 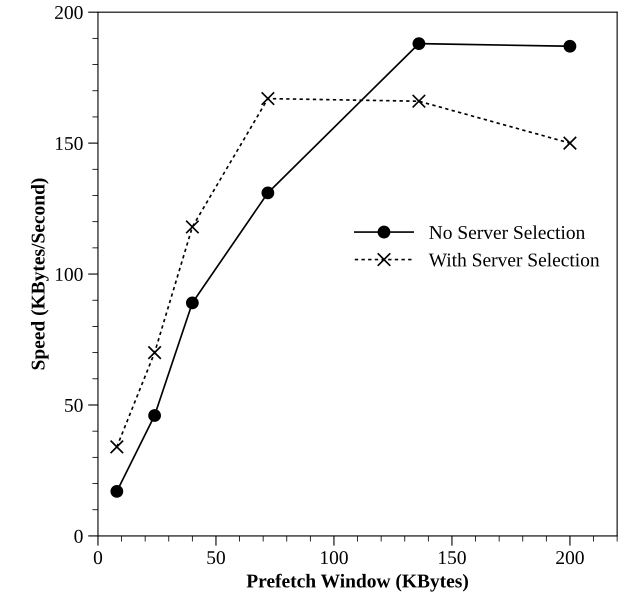 I want to click on x-tick-label: 0, so click(x=98, y=557).